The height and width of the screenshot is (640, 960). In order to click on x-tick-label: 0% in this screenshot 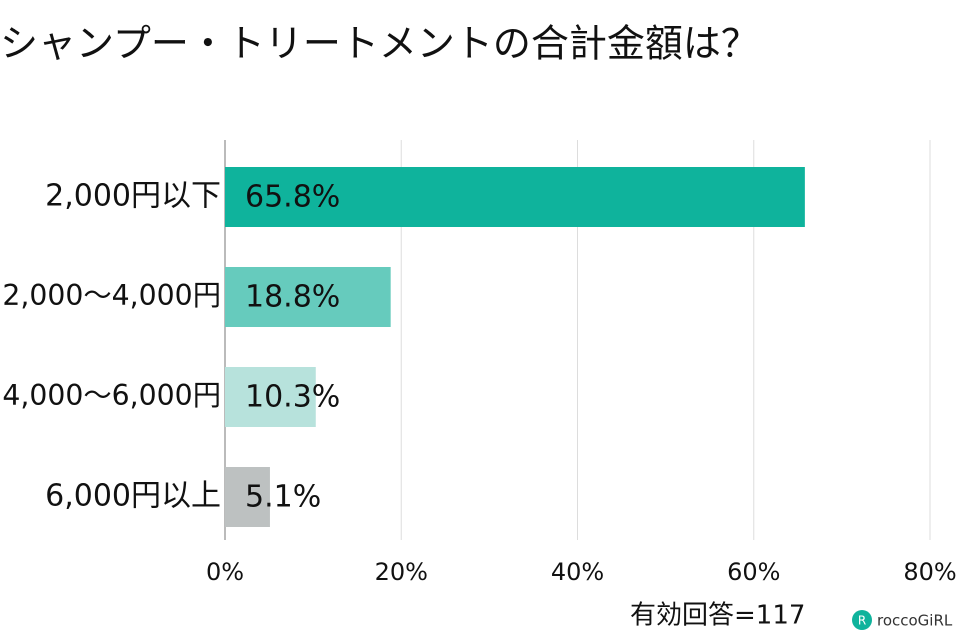, I will do `click(225, 572)`.